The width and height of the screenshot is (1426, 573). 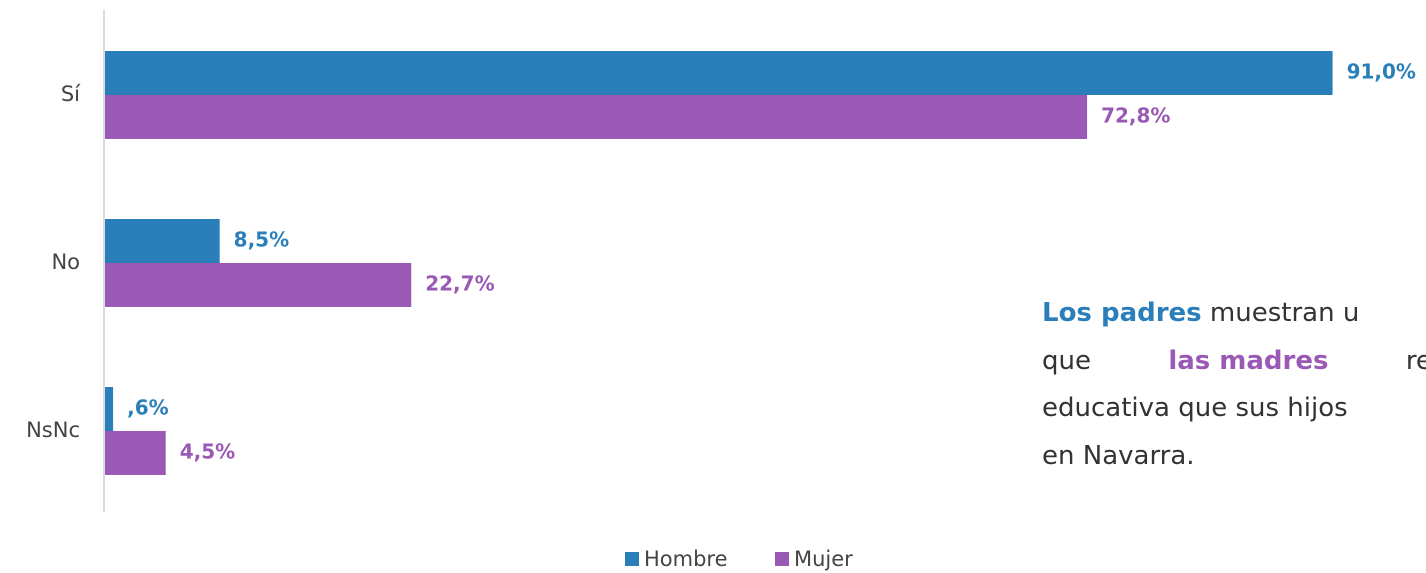 I want to click on y-tick-label: Sí, so click(x=71, y=94).